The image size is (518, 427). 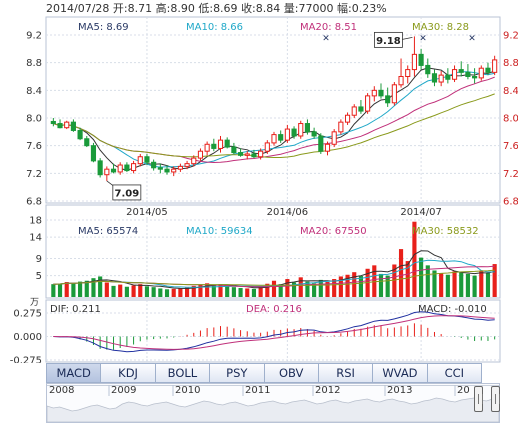 What do you see at coordinates (328, 390) in the screenshot?
I see `nav-year-2012: 2012` at bounding box center [328, 390].